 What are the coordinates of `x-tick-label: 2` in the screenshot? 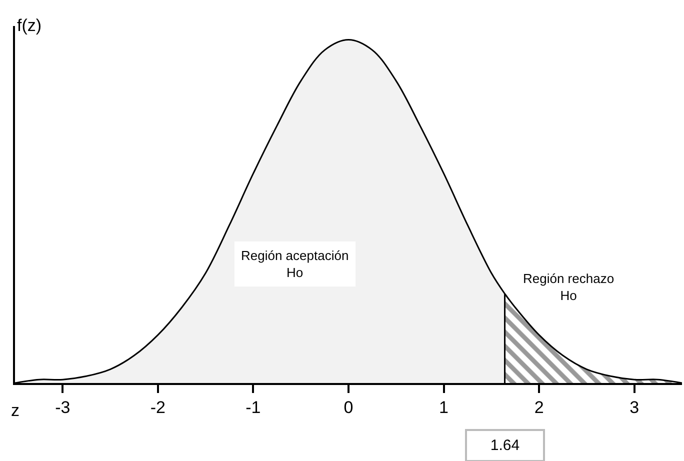 It's located at (539, 408).